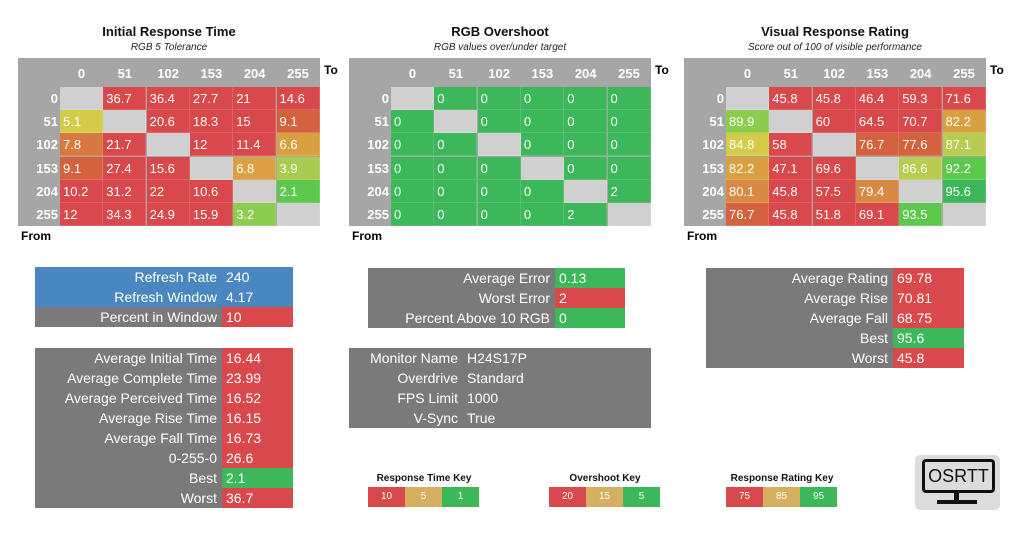 The width and height of the screenshot is (1024, 552). I want to click on row-header: 0, so click(54, 98).